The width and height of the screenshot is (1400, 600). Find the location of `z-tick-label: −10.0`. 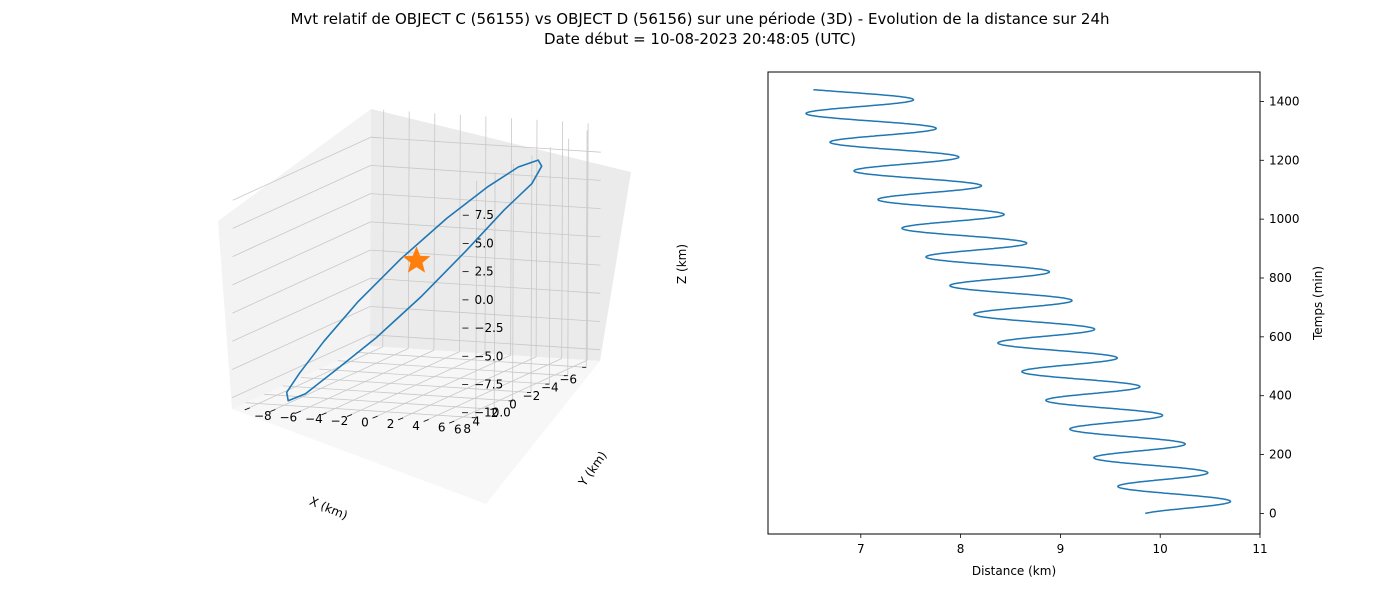

z-tick-label: −10.0 is located at coordinates (492, 413).